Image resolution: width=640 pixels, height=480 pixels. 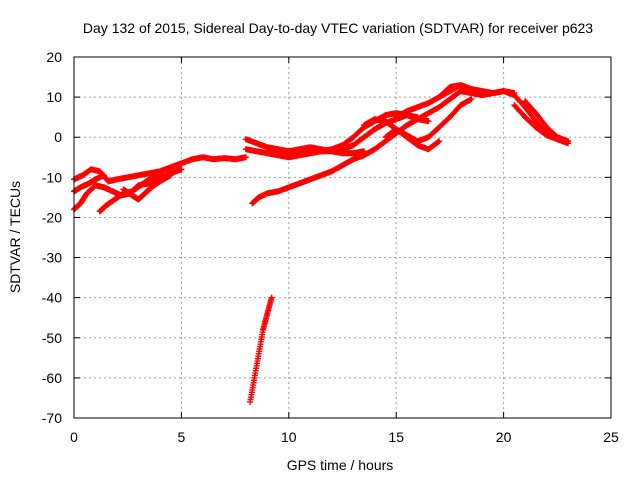 I want to click on y-tick-label: 10, so click(x=54, y=97).